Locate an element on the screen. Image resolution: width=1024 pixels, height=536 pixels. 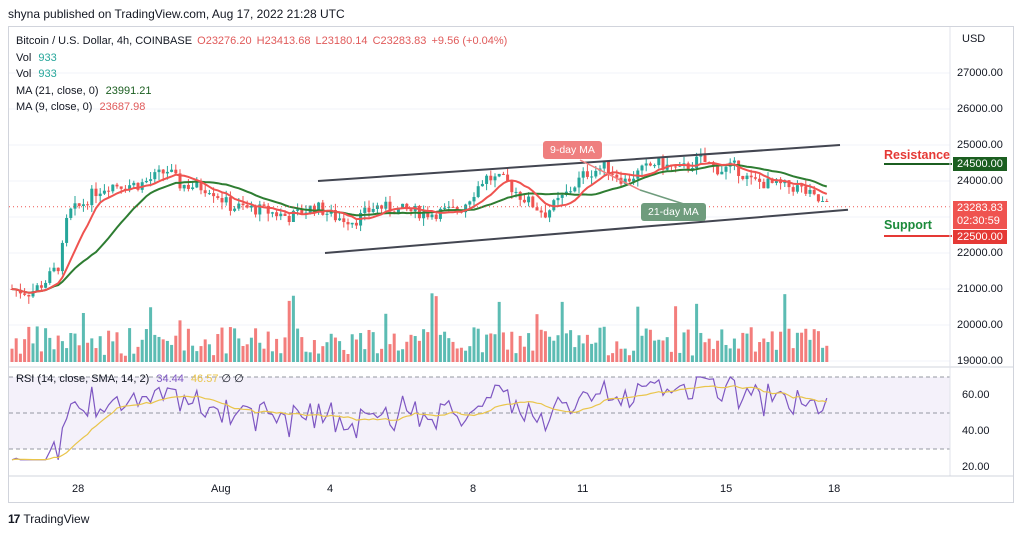
legend-ma9-label: MA (9, close, 0) is located at coordinates (54, 107).